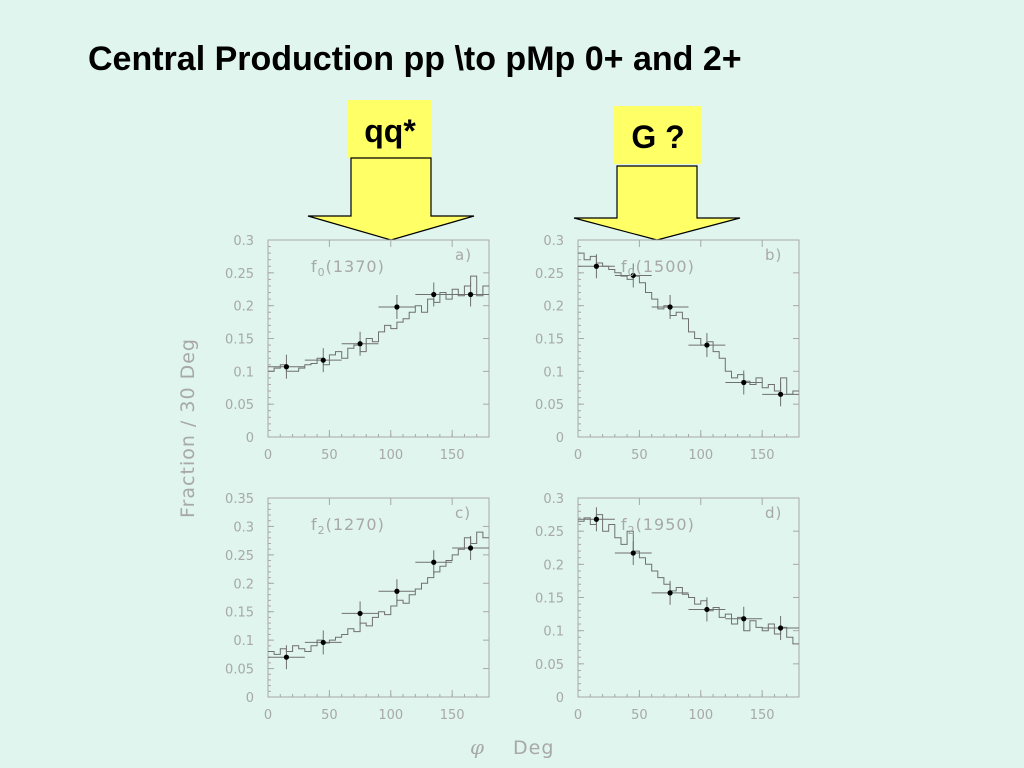 This screenshot has width=1024, height=768. What do you see at coordinates (524, 199) in the screenshot?
I see `arrows` at bounding box center [524, 199].